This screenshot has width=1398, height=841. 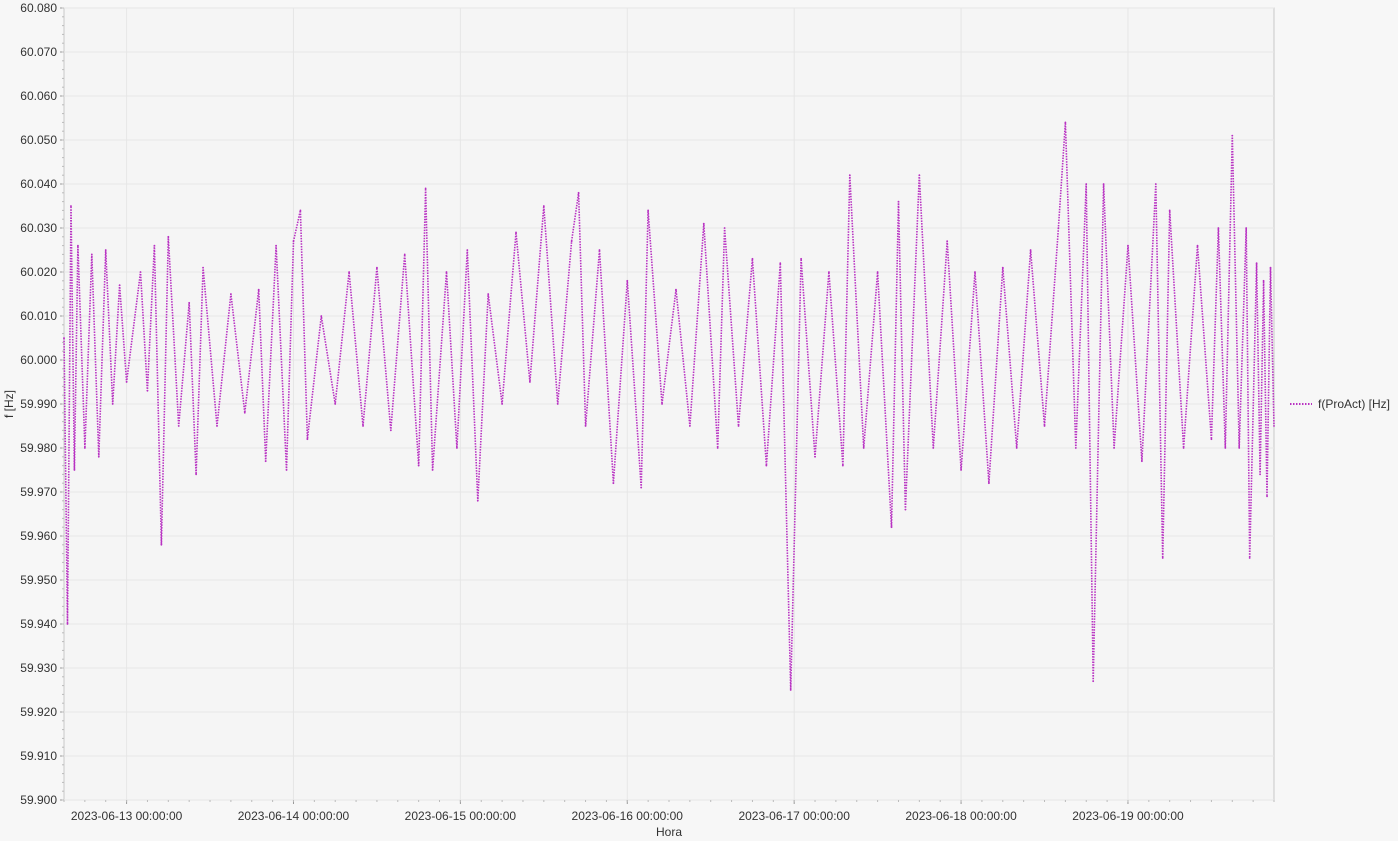 I want to click on y-tick-label: 59.930, so click(x=38, y=668).